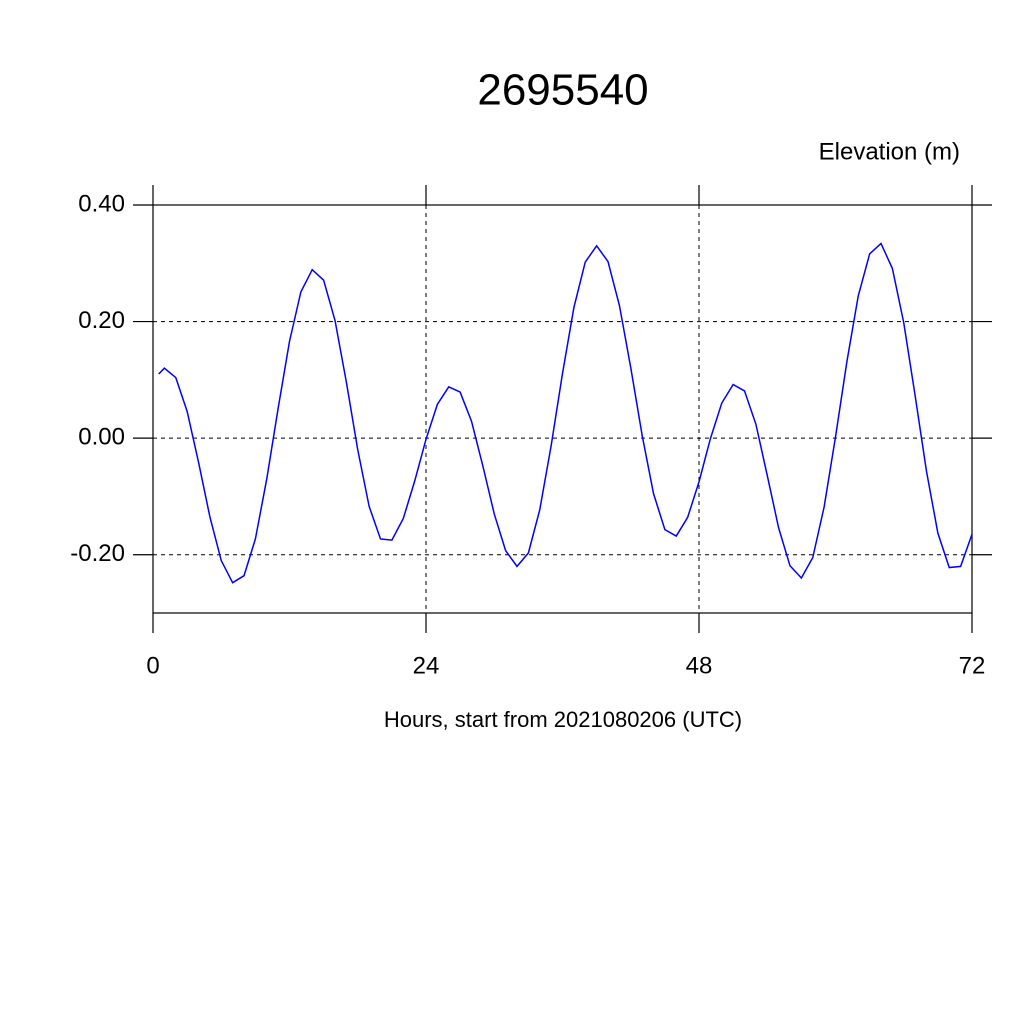 The image size is (1024, 1024). I want to click on x-tick-label: 48, so click(699, 665).